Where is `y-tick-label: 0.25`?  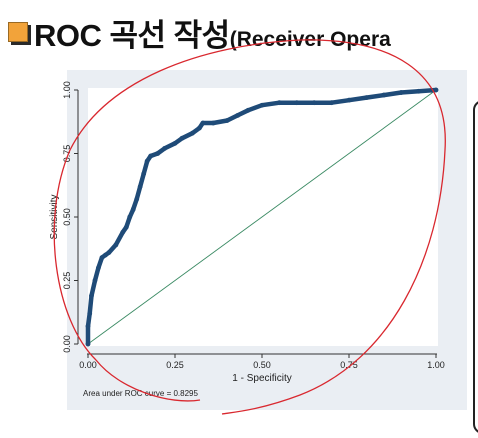
y-tick-label: 0.25 is located at coordinates (67, 281).